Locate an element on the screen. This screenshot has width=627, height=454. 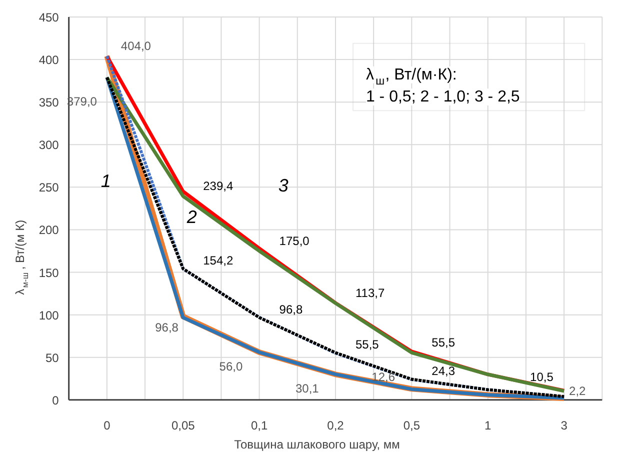
annotation: 3 is located at coordinates (283, 185).